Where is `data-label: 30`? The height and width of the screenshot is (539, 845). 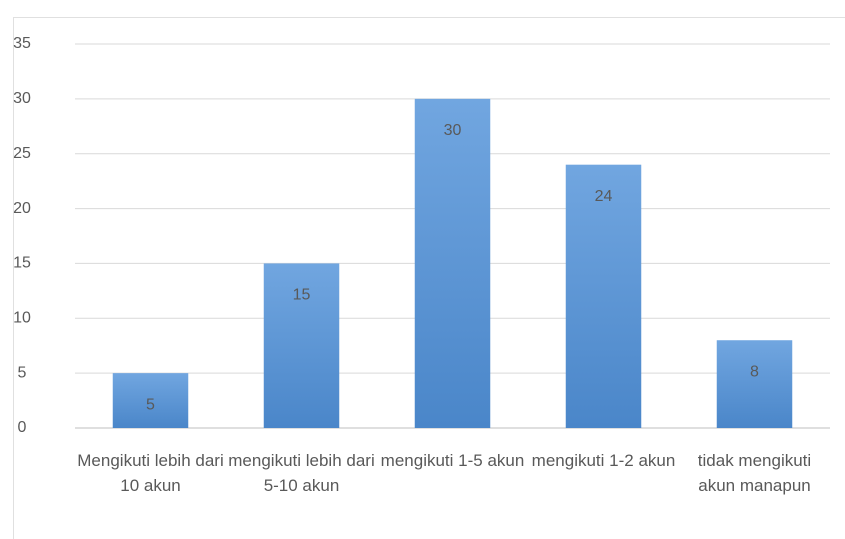
data-label: 30 is located at coordinates (453, 130).